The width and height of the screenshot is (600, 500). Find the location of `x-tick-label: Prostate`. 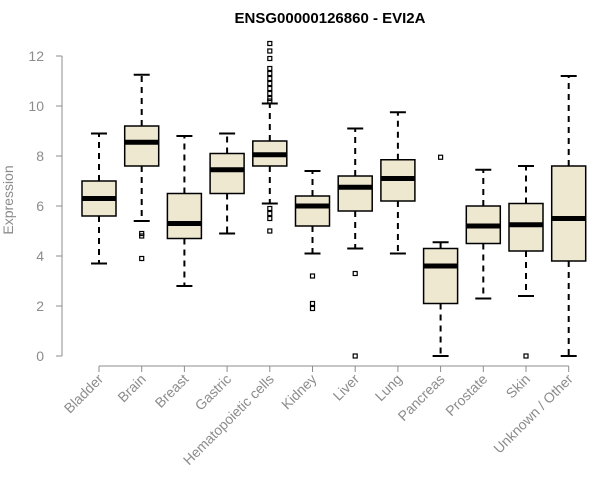

x-tick-label: Prostate is located at coordinates (466, 395).